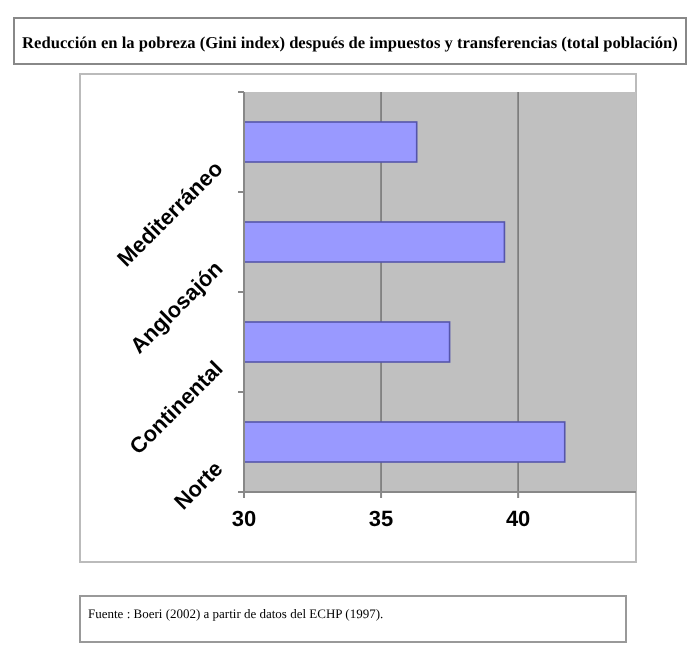 Image resolution: width=700 pixels, height=646 pixels. I want to click on x-tick-label: 40, so click(518, 520).